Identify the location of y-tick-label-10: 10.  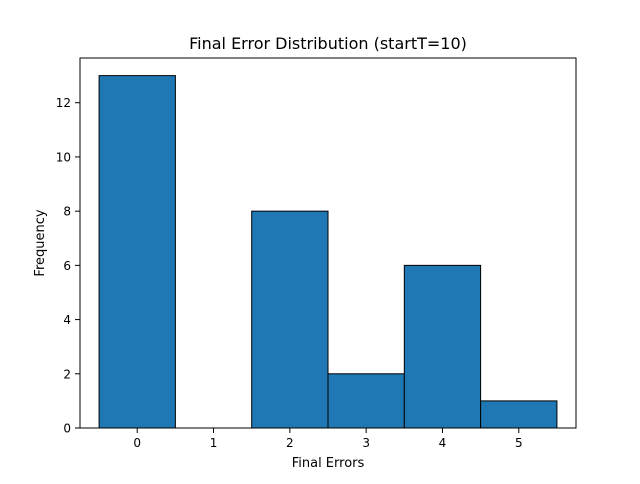
(63, 157).